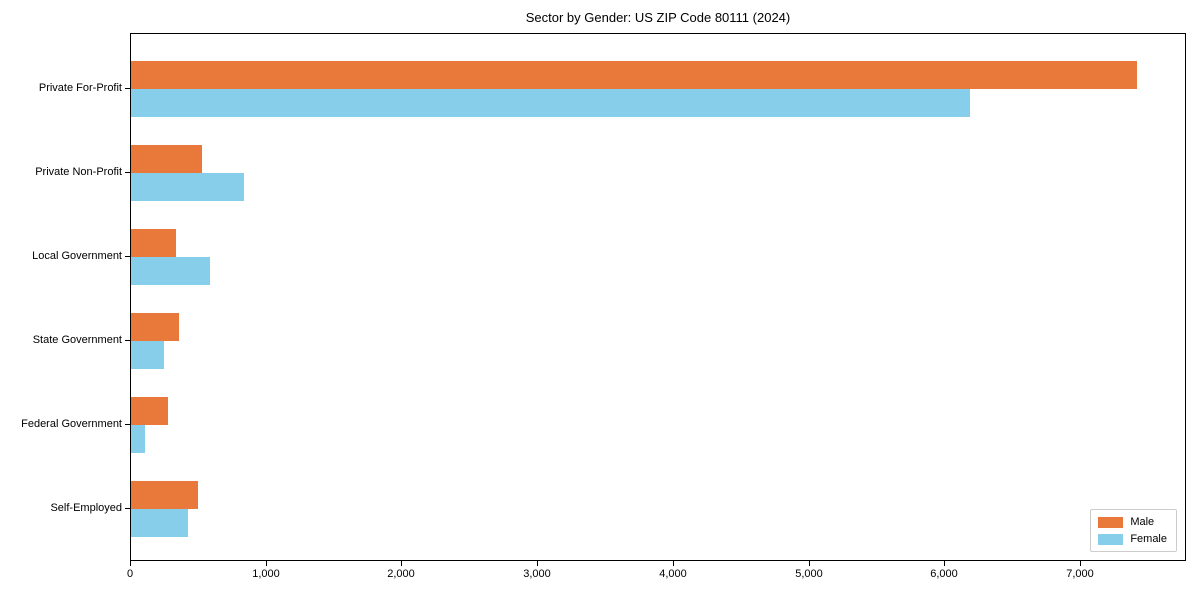  I want to click on y-axis-tick-label: Local Government, so click(77, 256).